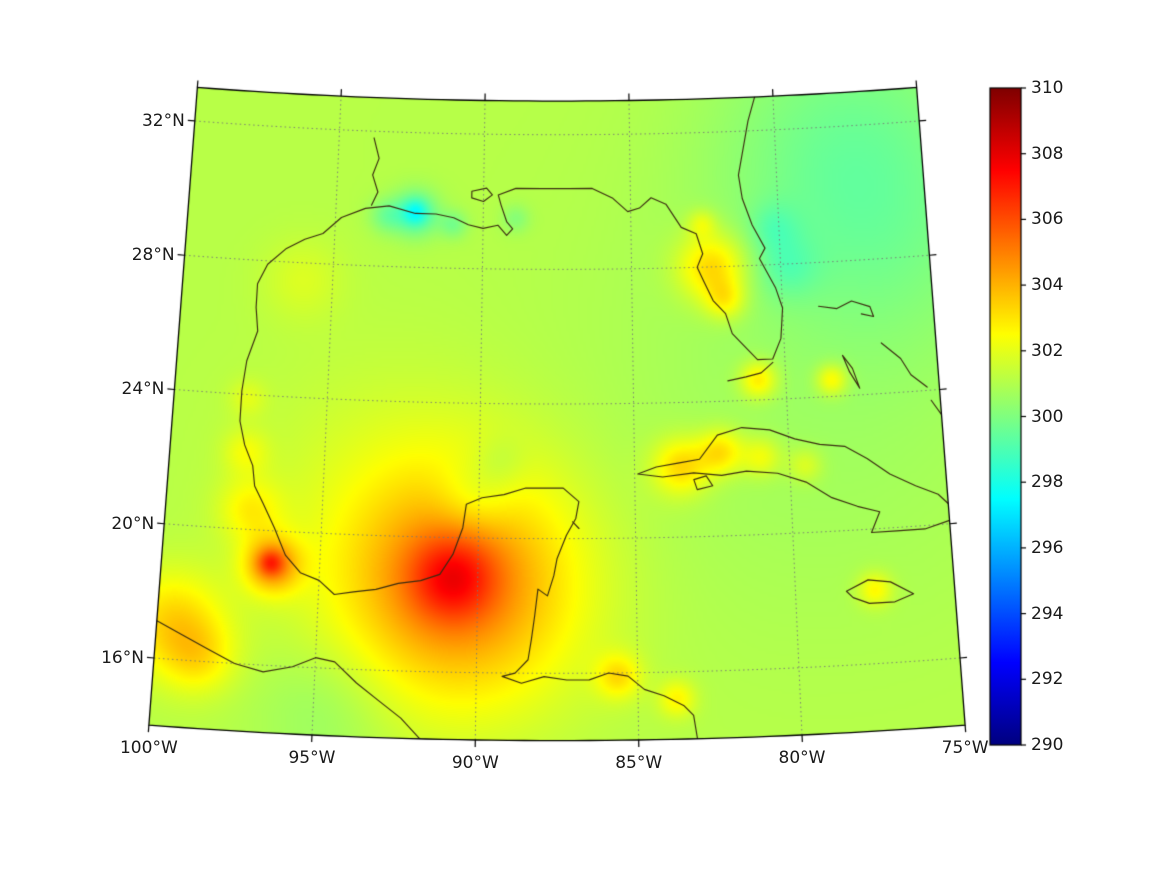 The height and width of the screenshot is (875, 1167). What do you see at coordinates (1047, 350) in the screenshot?
I see `colorbar-tick-label: 302` at bounding box center [1047, 350].